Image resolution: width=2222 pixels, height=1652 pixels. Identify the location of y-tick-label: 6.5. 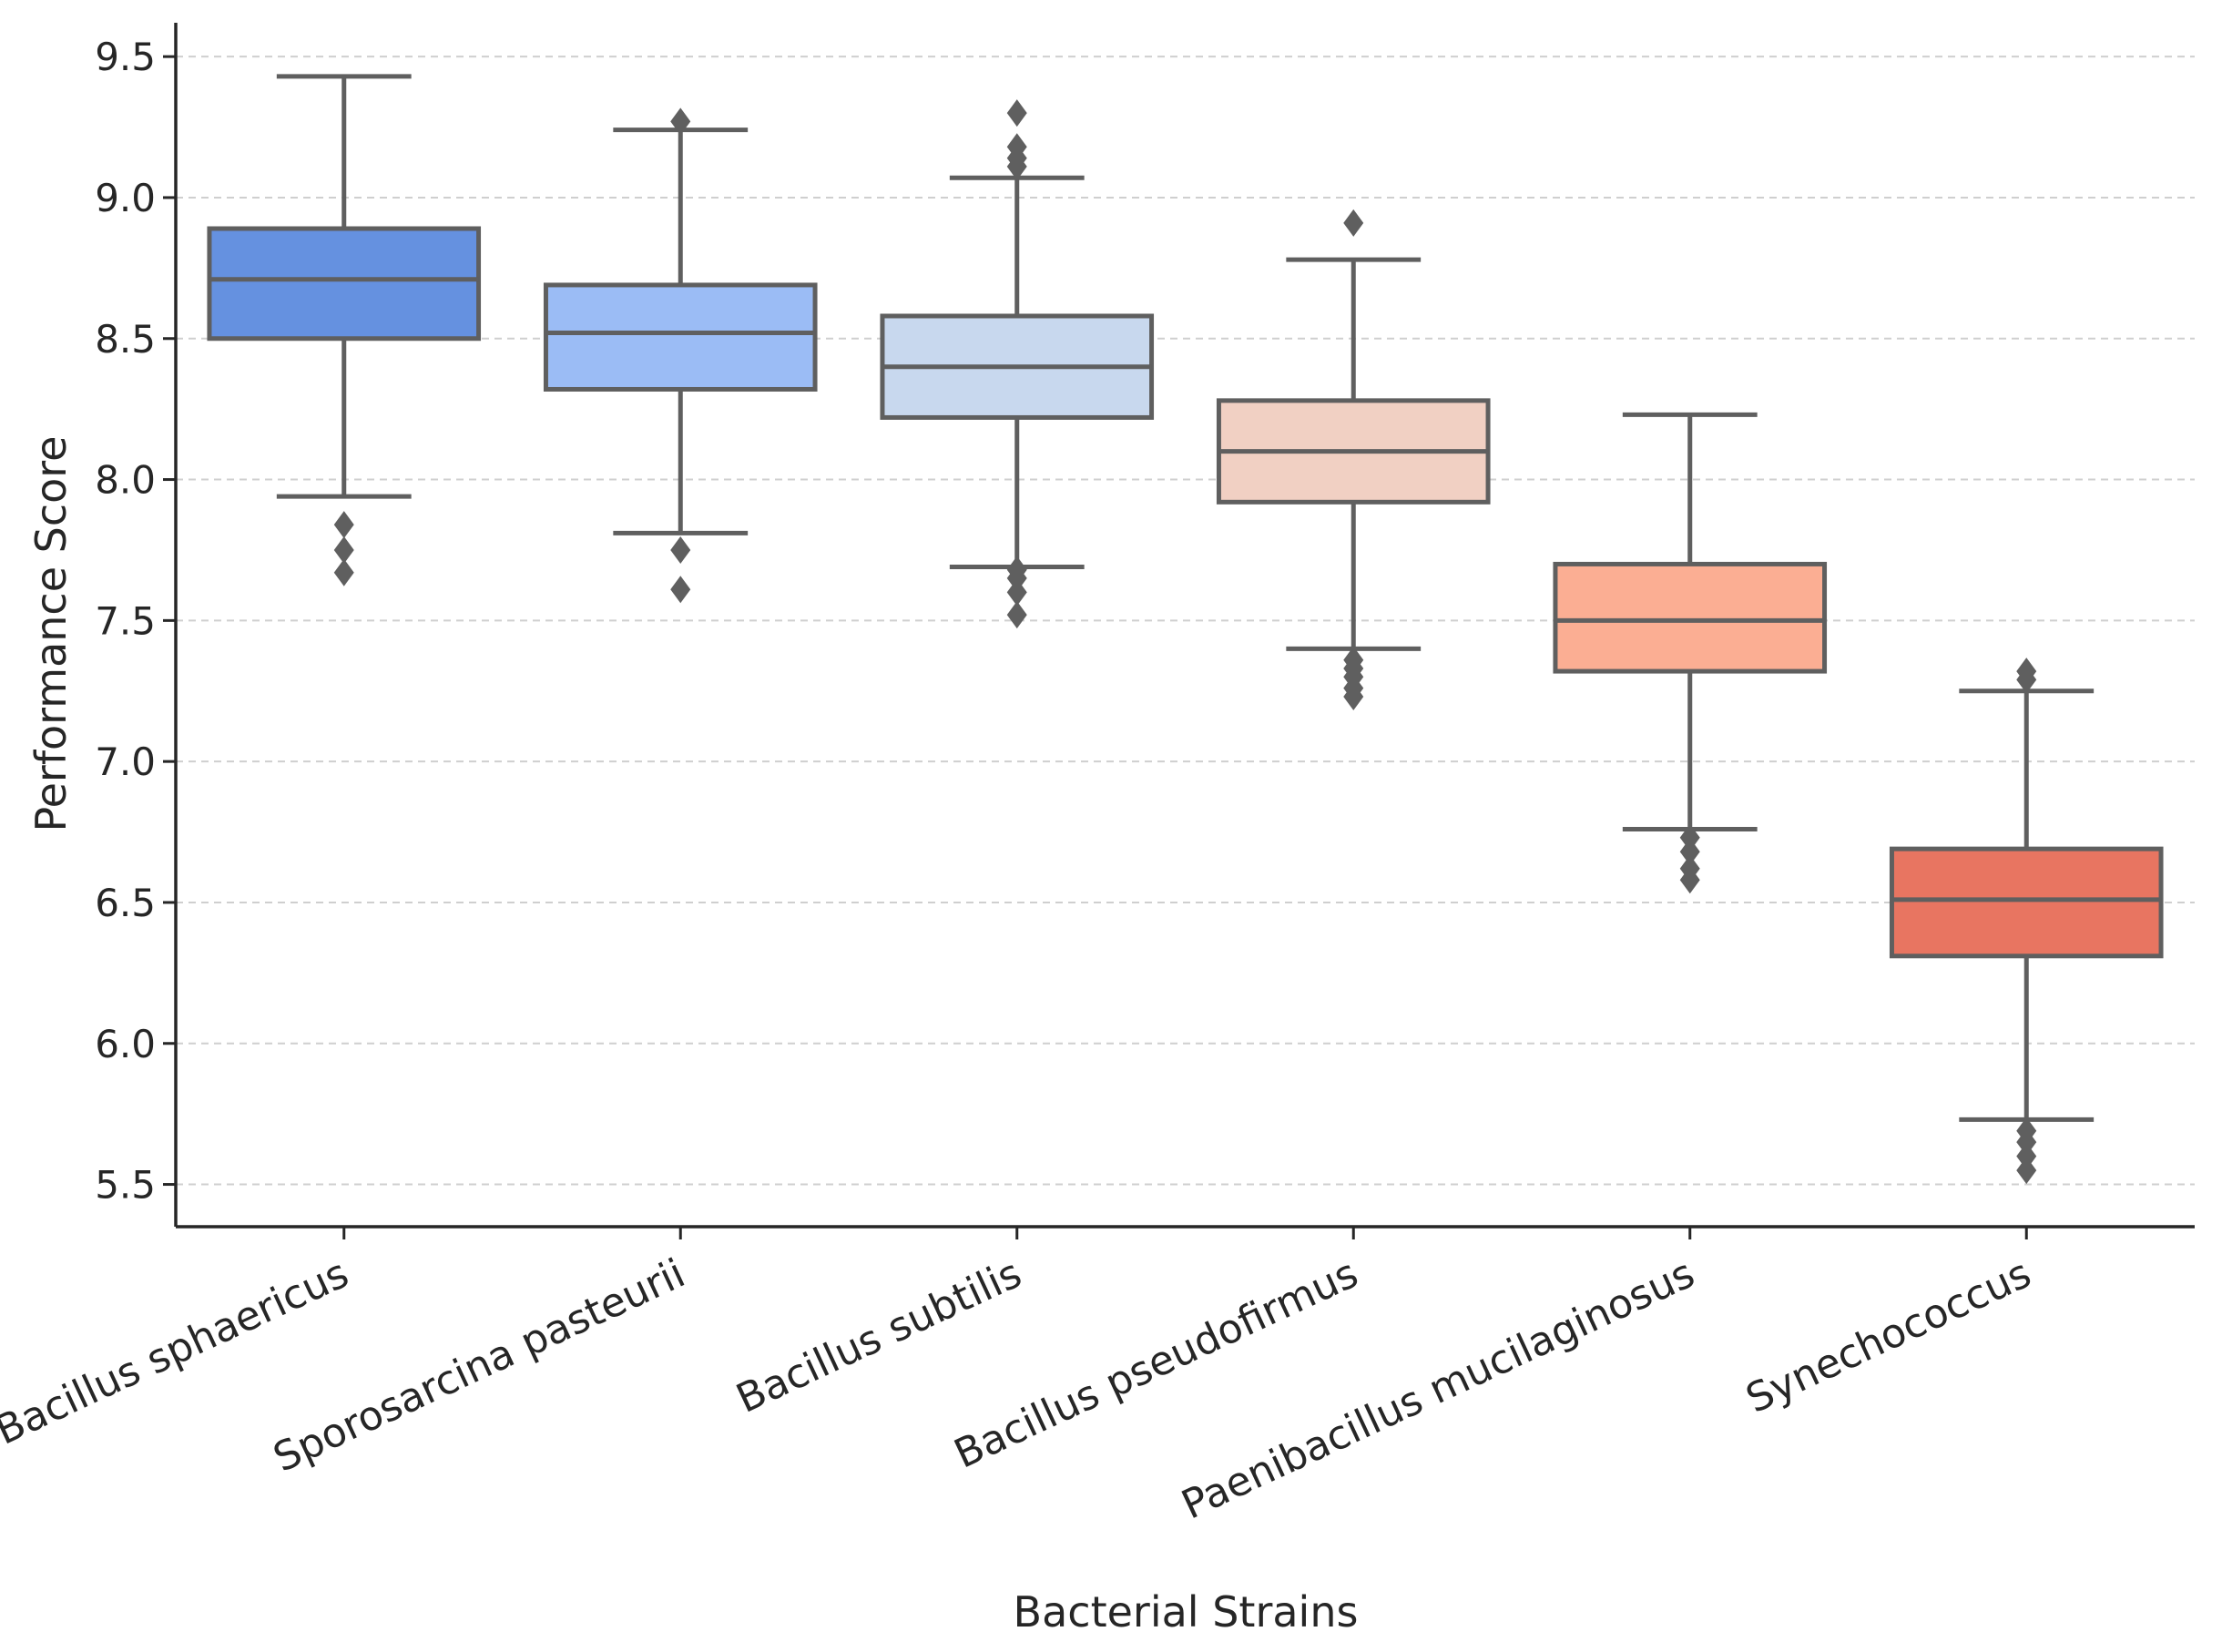
(125, 903).